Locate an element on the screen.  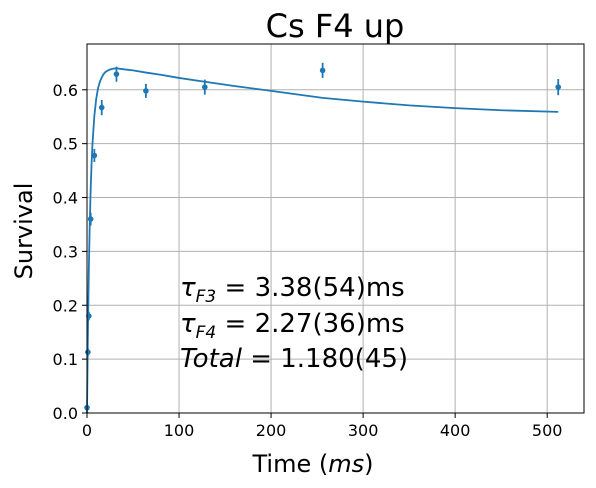
x-tick-label: 200 is located at coordinates (271, 430).